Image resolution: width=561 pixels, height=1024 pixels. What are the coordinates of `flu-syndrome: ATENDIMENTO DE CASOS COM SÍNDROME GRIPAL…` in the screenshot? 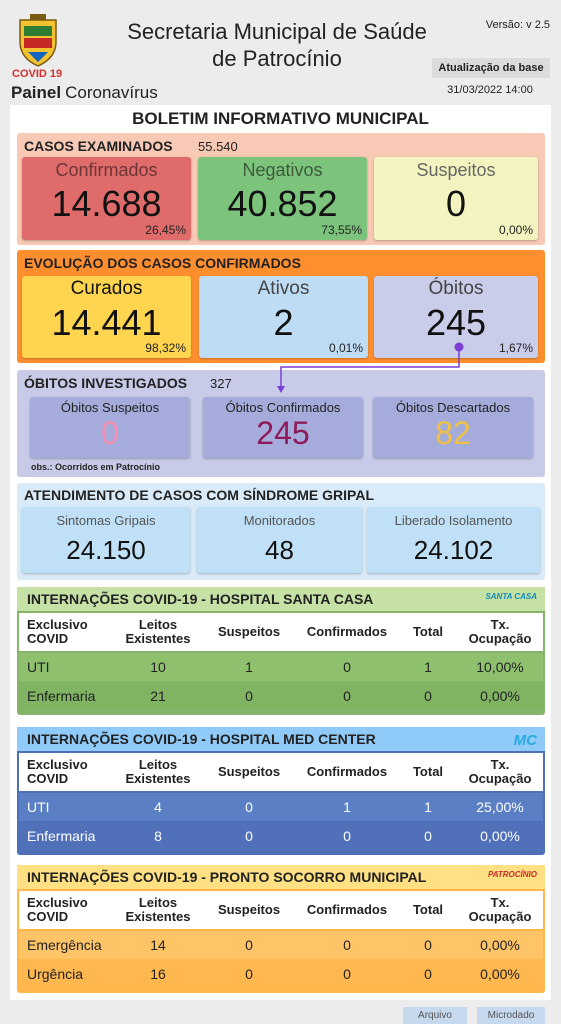 It's located at (281, 531).